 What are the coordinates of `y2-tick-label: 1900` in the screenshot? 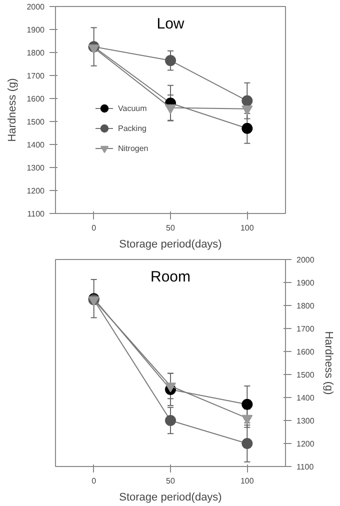 It's located at (305, 283).